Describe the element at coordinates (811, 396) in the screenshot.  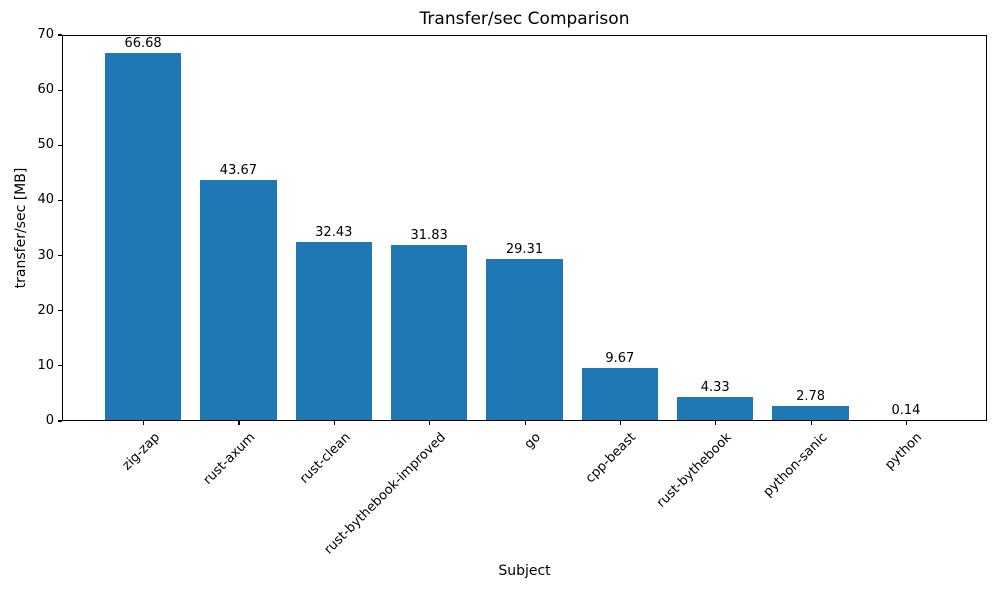
I see `bar-value-label: 2.78` at that location.